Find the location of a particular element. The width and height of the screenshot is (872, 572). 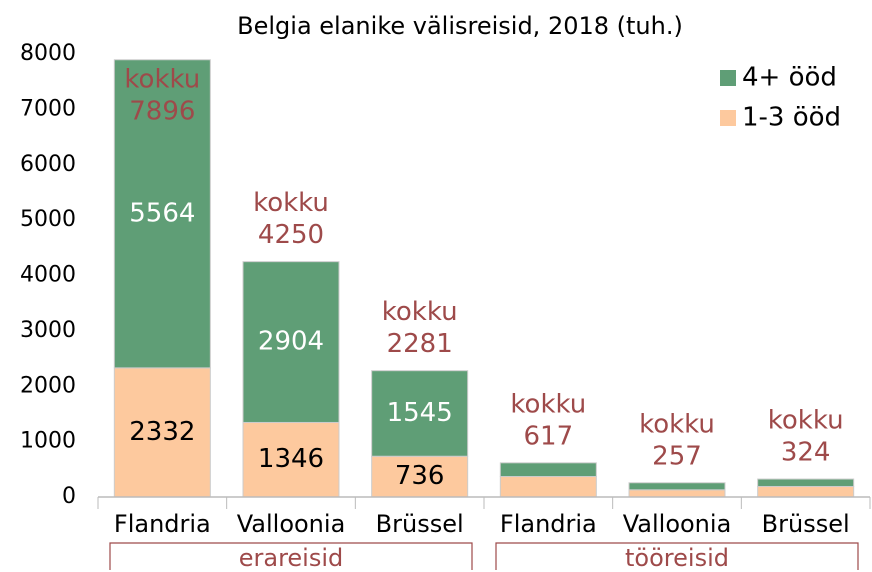

total-value: 324 is located at coordinates (806, 453).